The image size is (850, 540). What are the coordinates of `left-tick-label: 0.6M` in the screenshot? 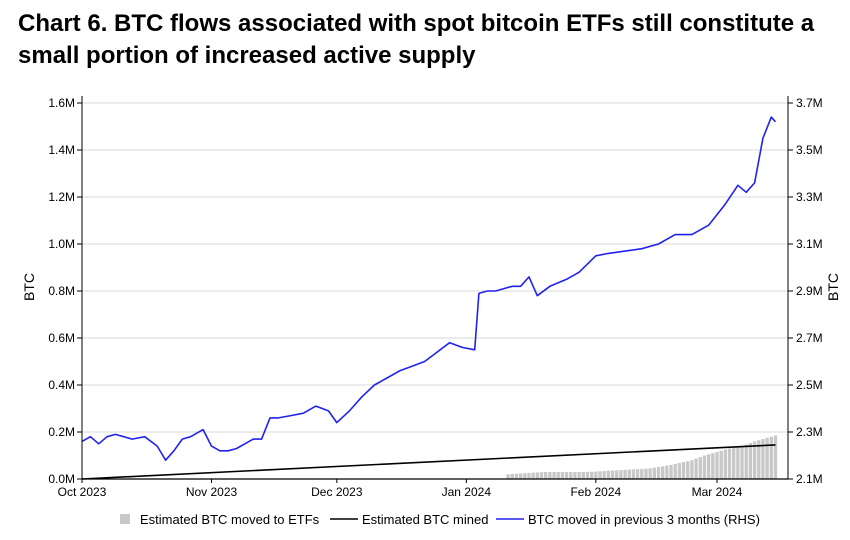 It's located at (61, 338).